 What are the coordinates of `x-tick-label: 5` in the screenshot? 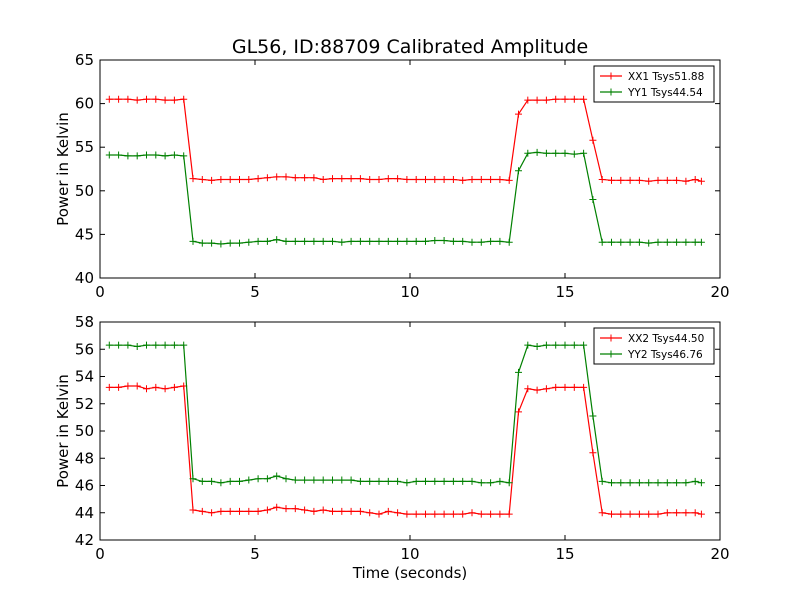 It's located at (255, 554).